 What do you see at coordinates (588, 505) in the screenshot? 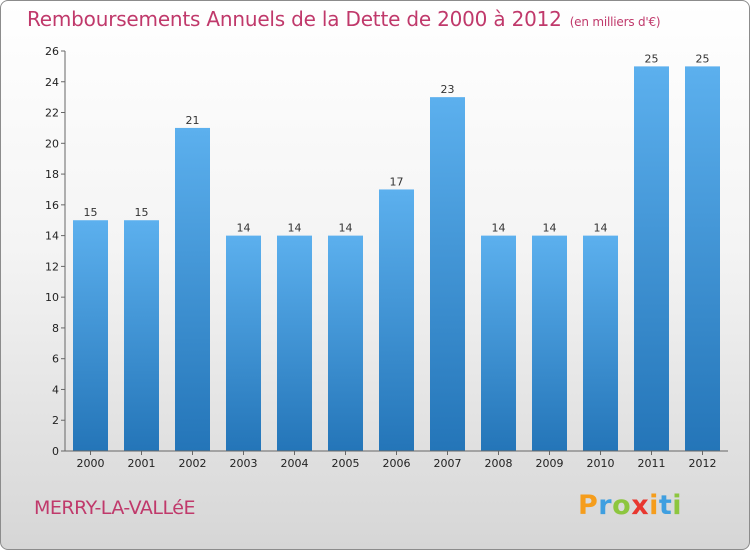
I see `logo-letter: P` at bounding box center [588, 505].